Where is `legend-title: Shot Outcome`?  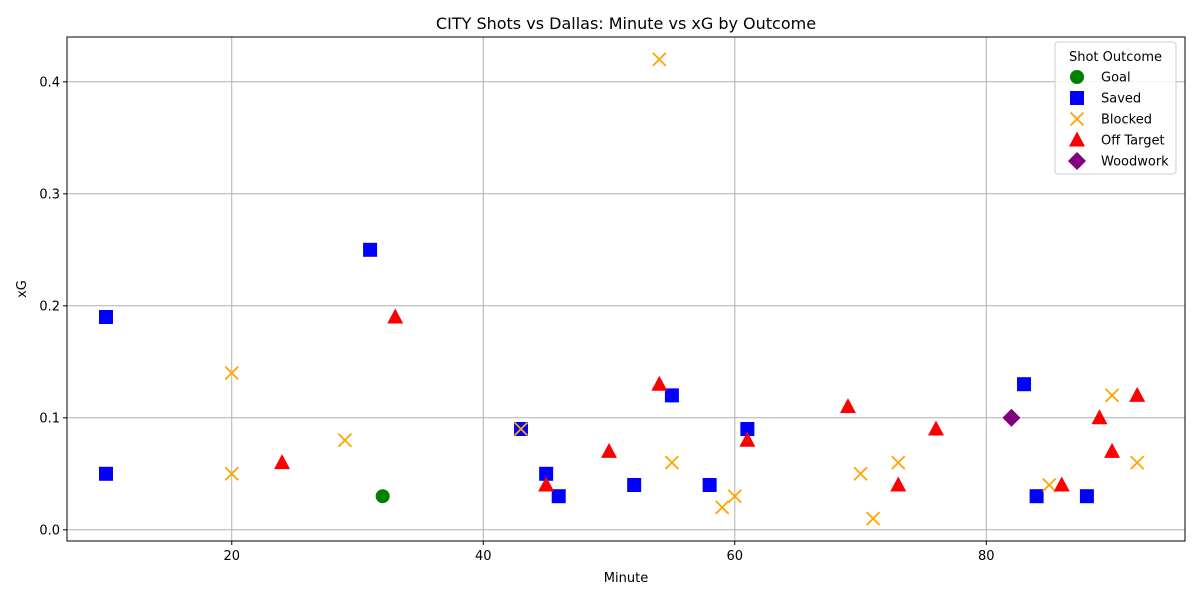 legend-title: Shot Outcome is located at coordinates (1115, 57).